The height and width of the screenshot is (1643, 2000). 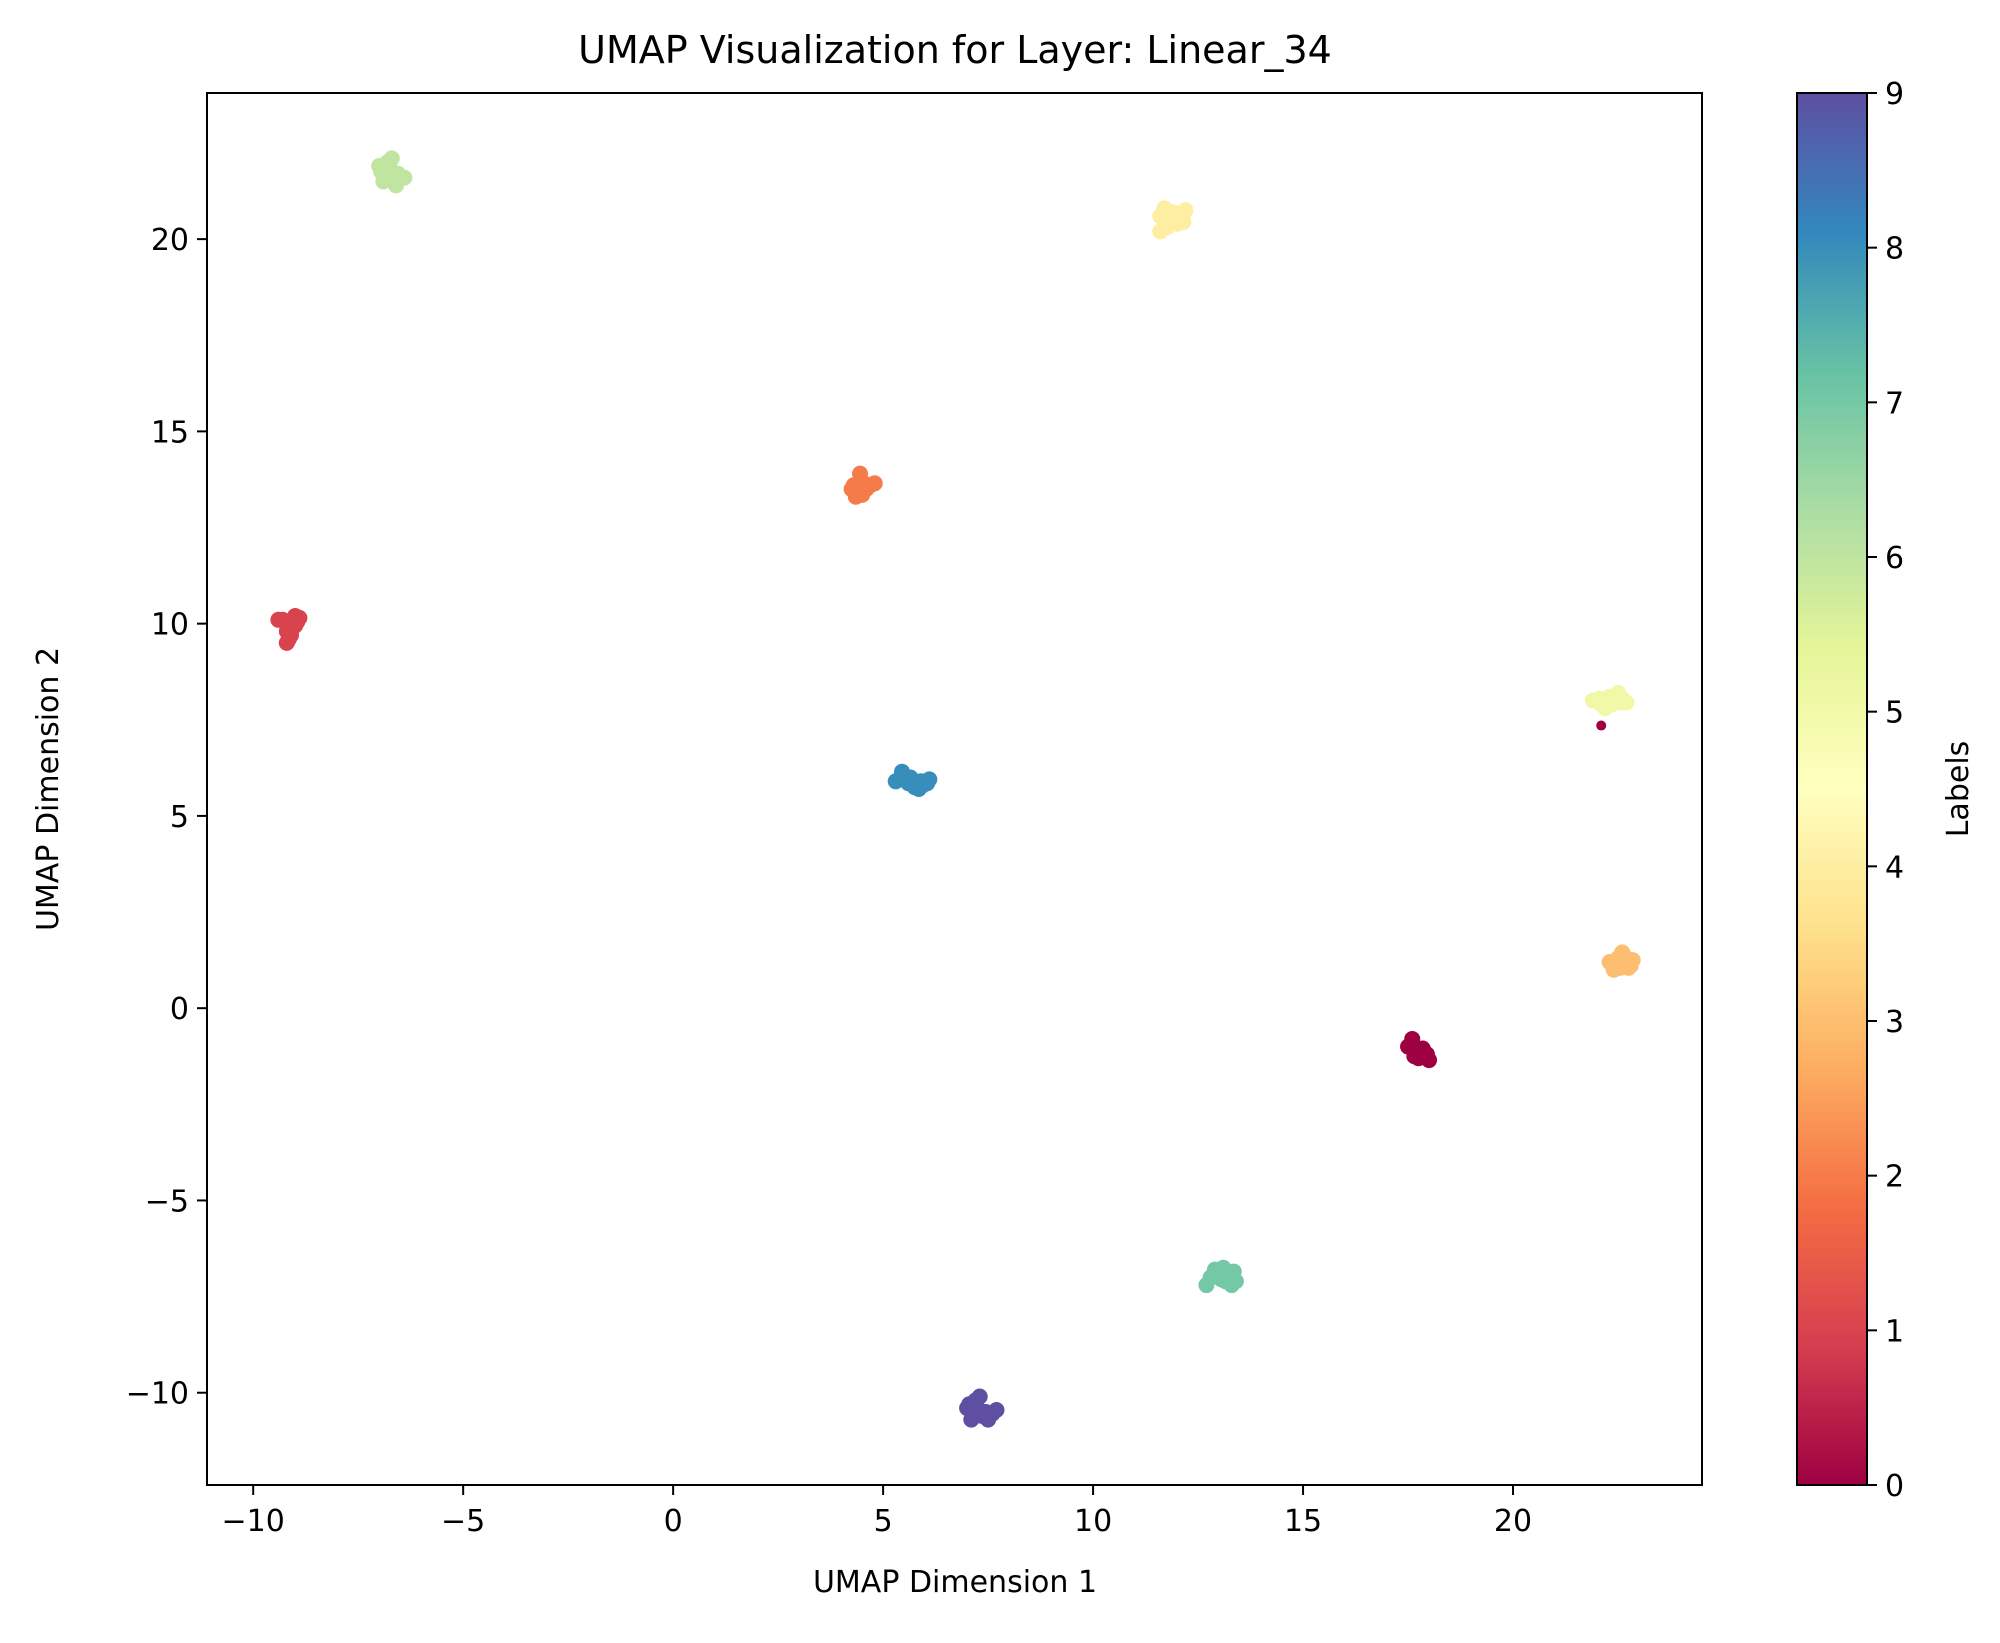 I want to click on colorbar-tick-label: 4, so click(x=1894, y=867).